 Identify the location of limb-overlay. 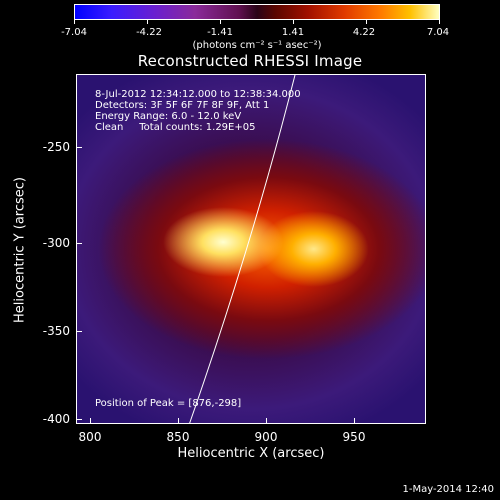
(242, 249).